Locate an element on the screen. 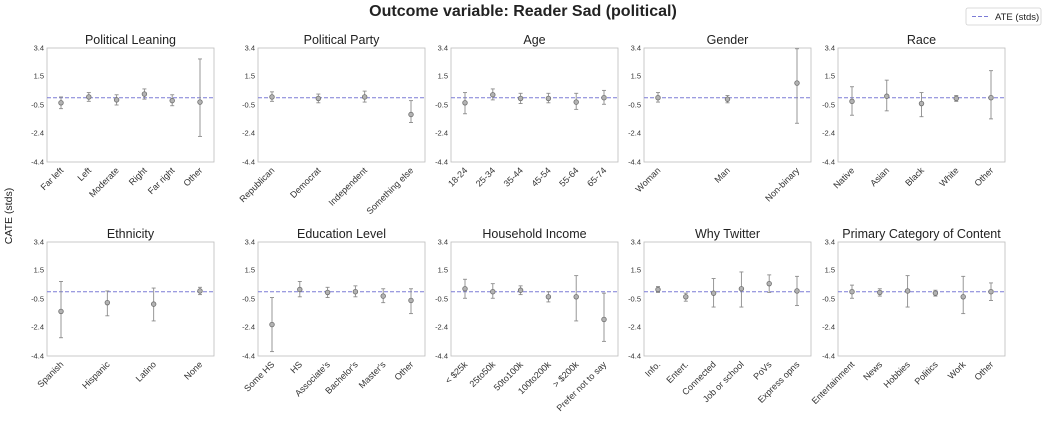 This screenshot has height=421, width=1046. panel-political-leaning-point-other is located at coordinates (200, 102).